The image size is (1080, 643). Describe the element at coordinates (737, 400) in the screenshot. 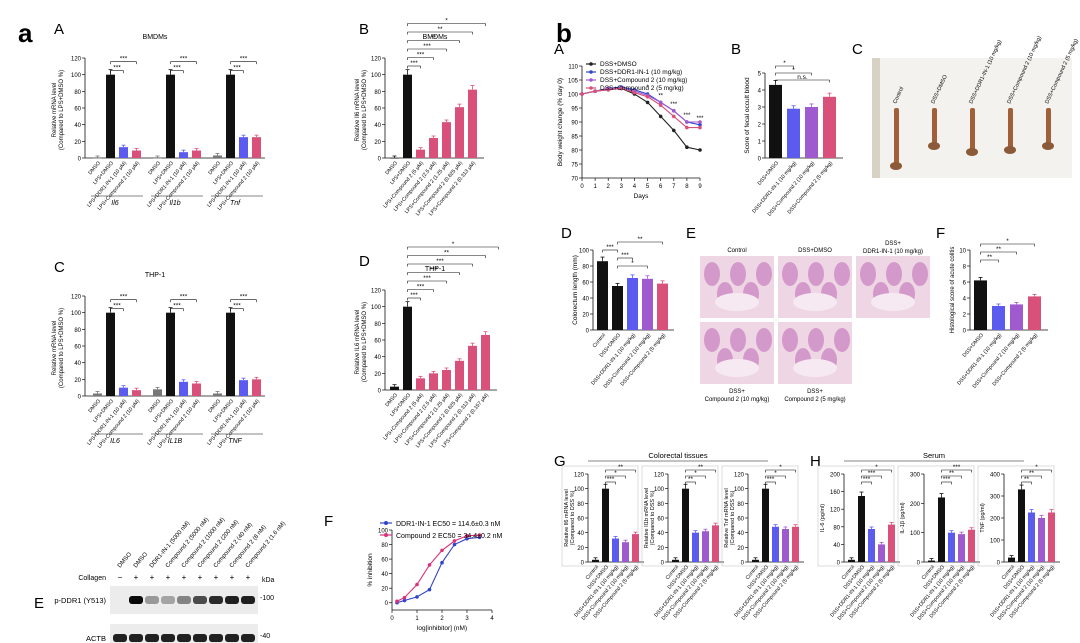

I see `histology-label: Compound 2 (10 mg/kg)` at that location.